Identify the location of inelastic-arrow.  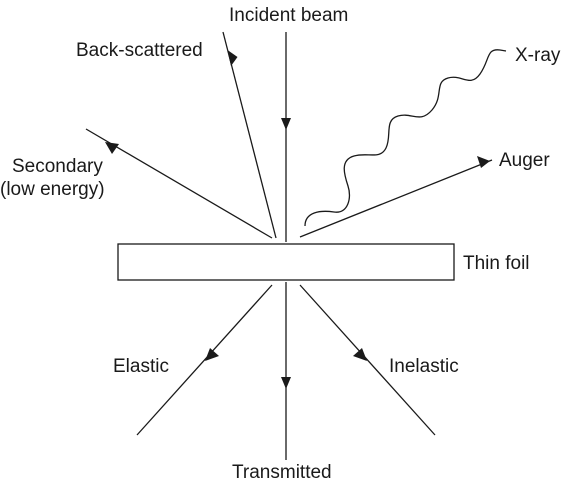
(367, 360).